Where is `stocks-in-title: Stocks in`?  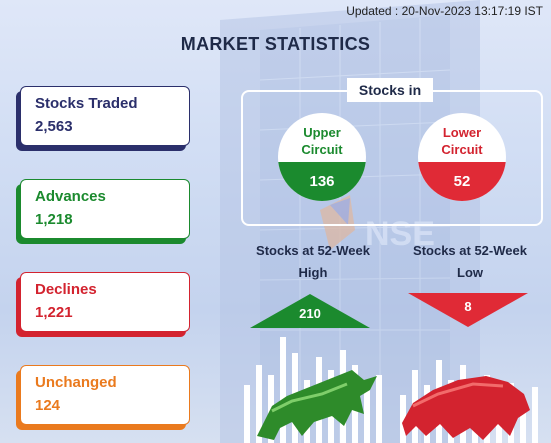
stocks-in-title: Stocks in is located at coordinates (390, 90).